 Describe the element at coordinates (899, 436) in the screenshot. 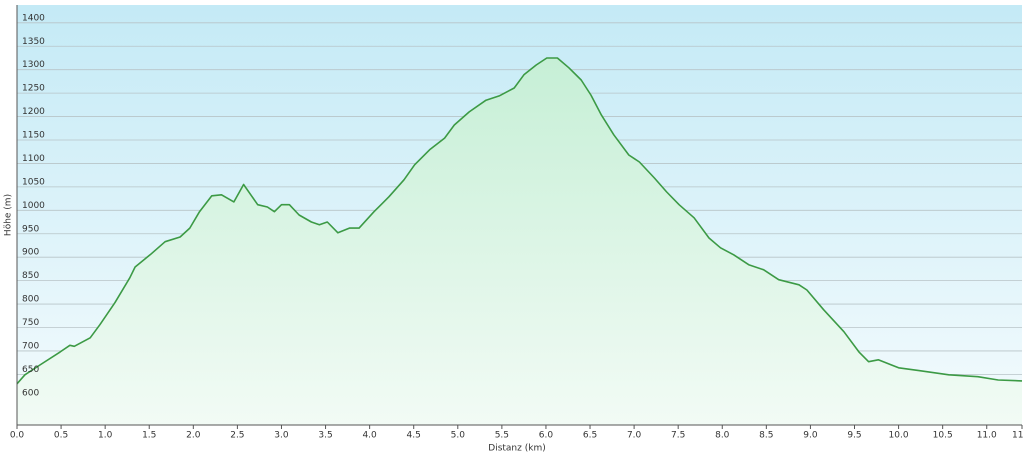

I see `x-tick-label: 10.0` at that location.